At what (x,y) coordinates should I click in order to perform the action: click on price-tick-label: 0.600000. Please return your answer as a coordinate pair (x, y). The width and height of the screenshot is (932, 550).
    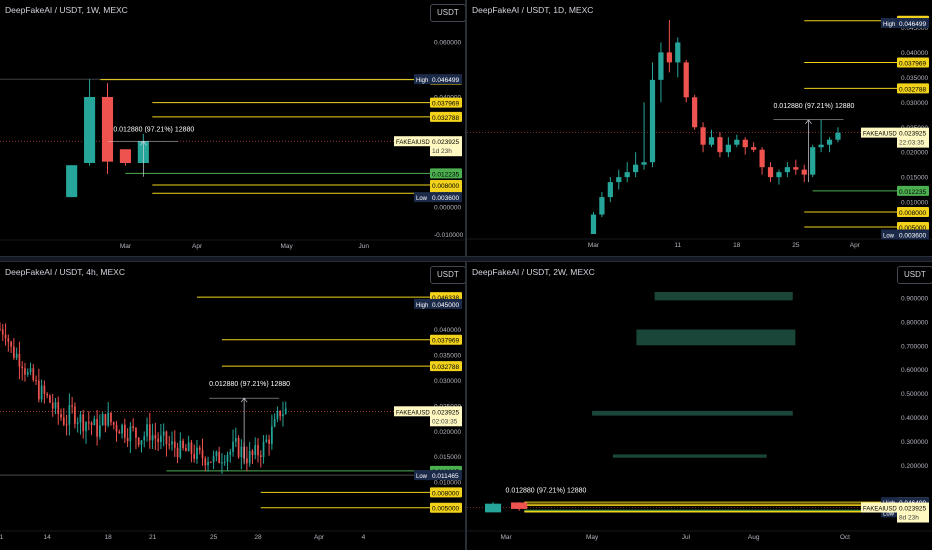
    Looking at the image, I should click on (914, 370).